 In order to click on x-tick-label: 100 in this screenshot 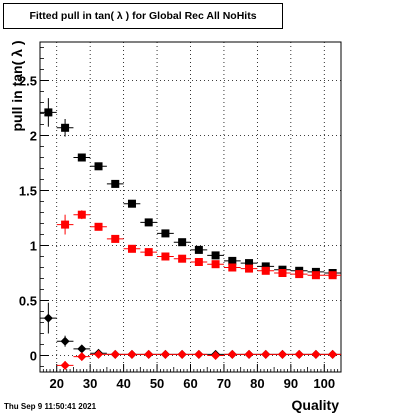, I will do `click(324, 383)`.